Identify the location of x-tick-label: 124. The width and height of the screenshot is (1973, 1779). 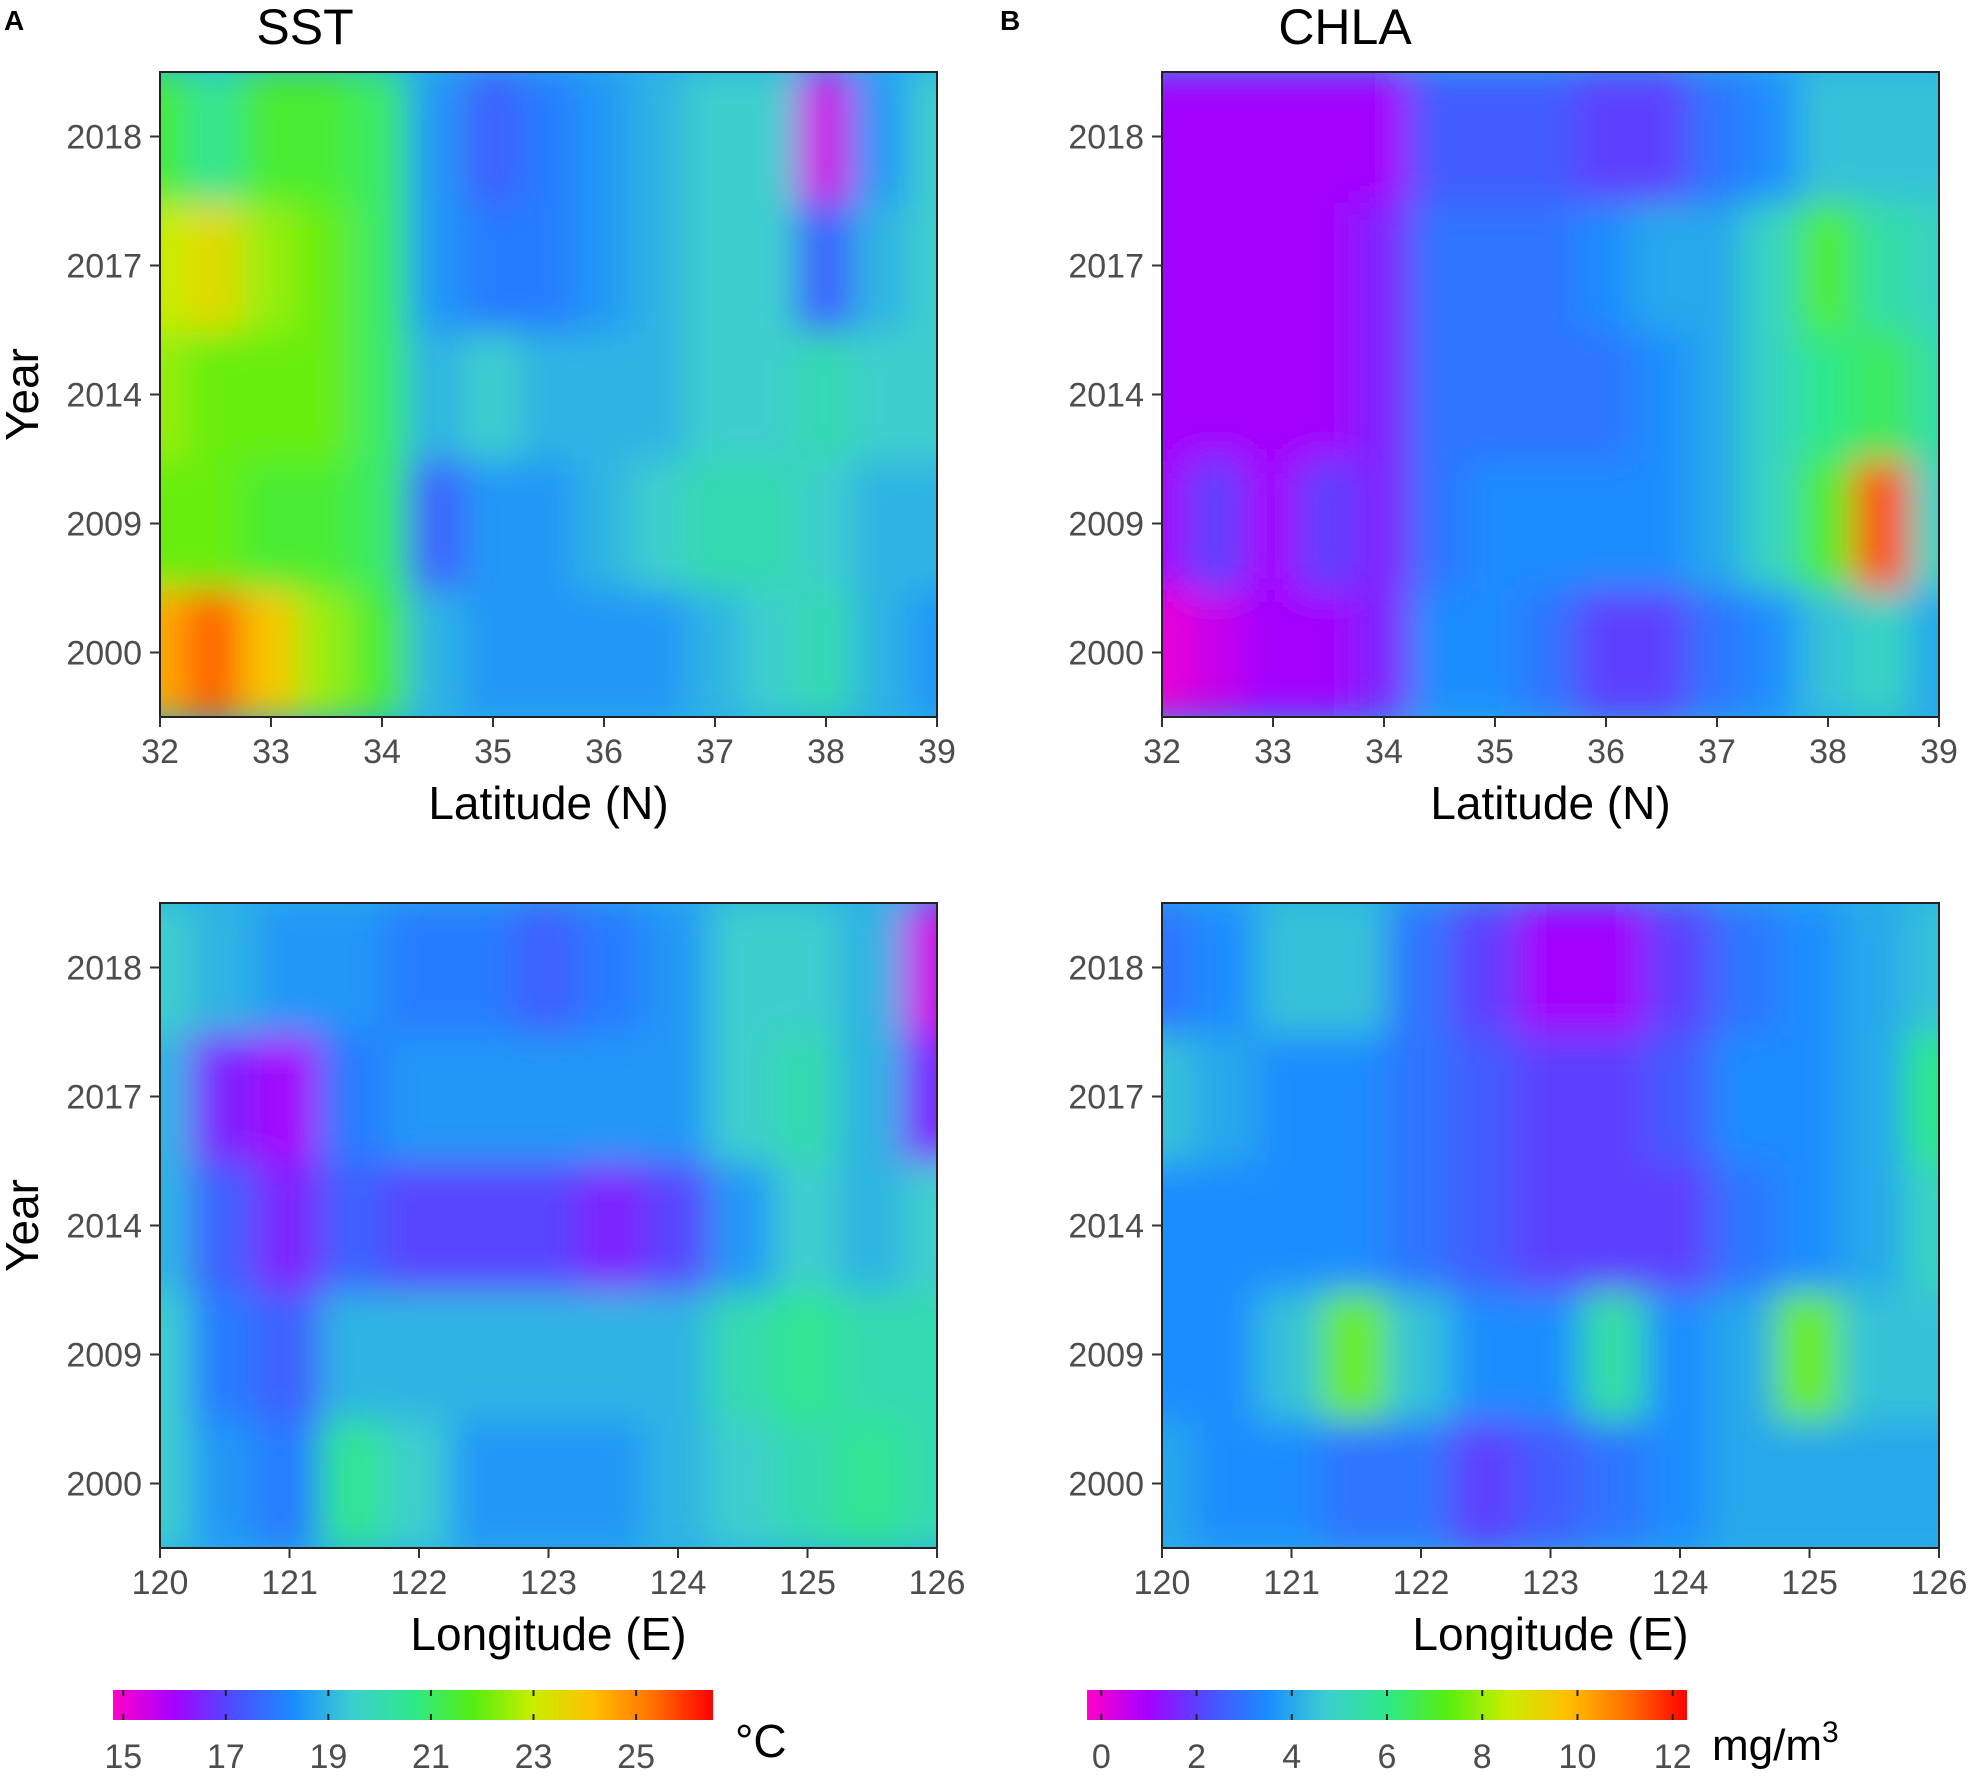
(1680, 1583).